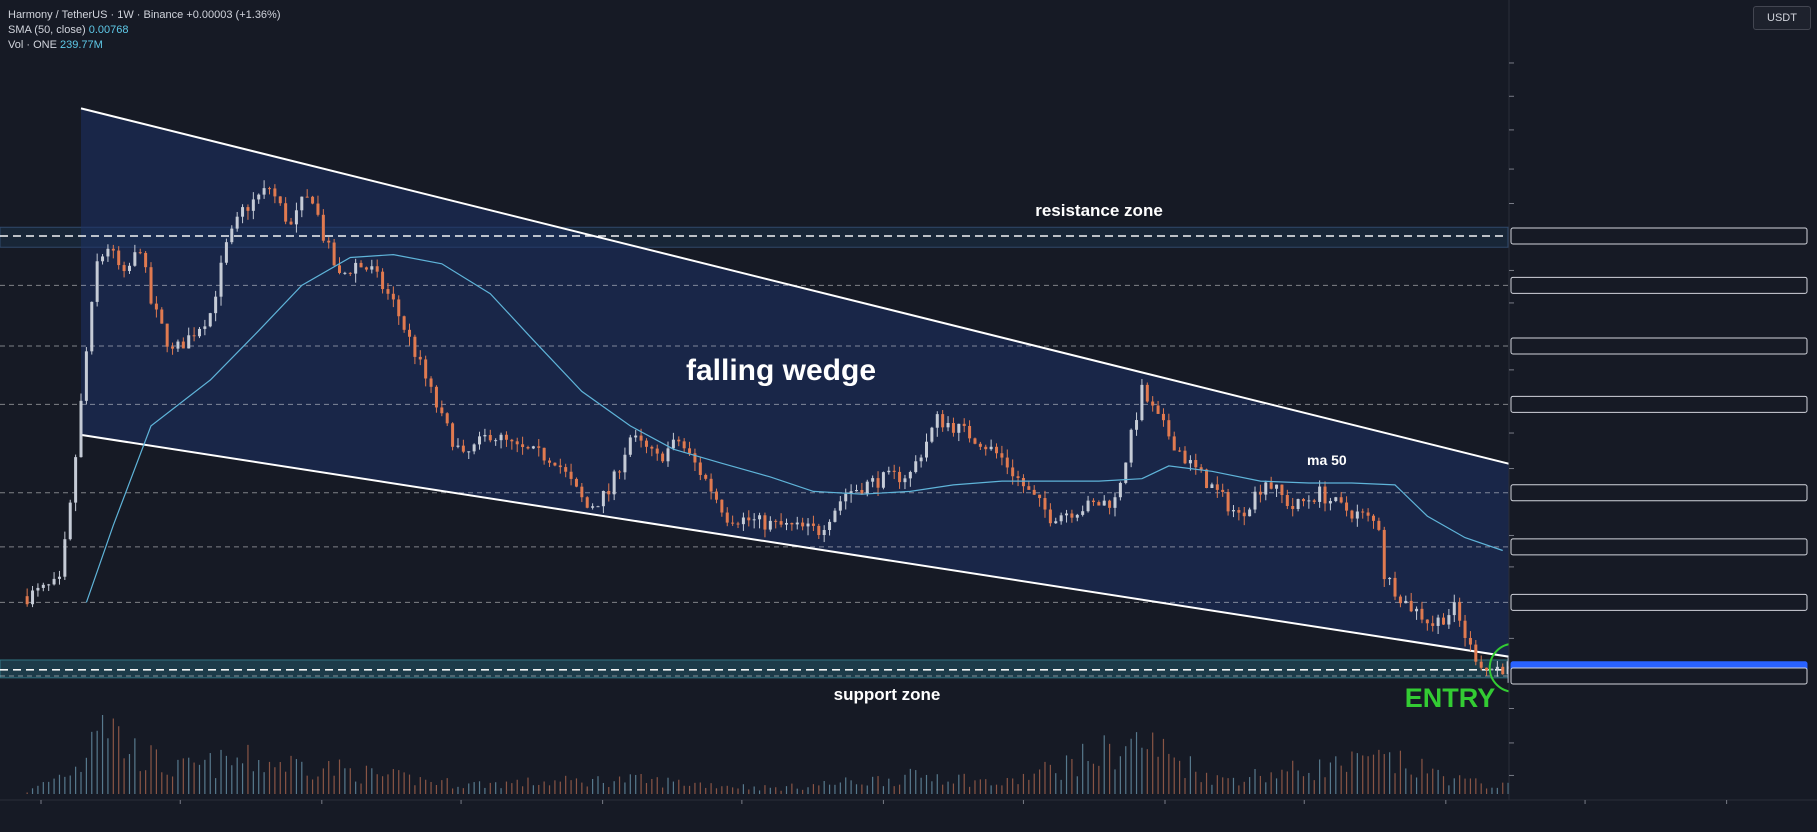  Describe the element at coordinates (1782, 18) in the screenshot. I see `currency-button: USDT` at that location.